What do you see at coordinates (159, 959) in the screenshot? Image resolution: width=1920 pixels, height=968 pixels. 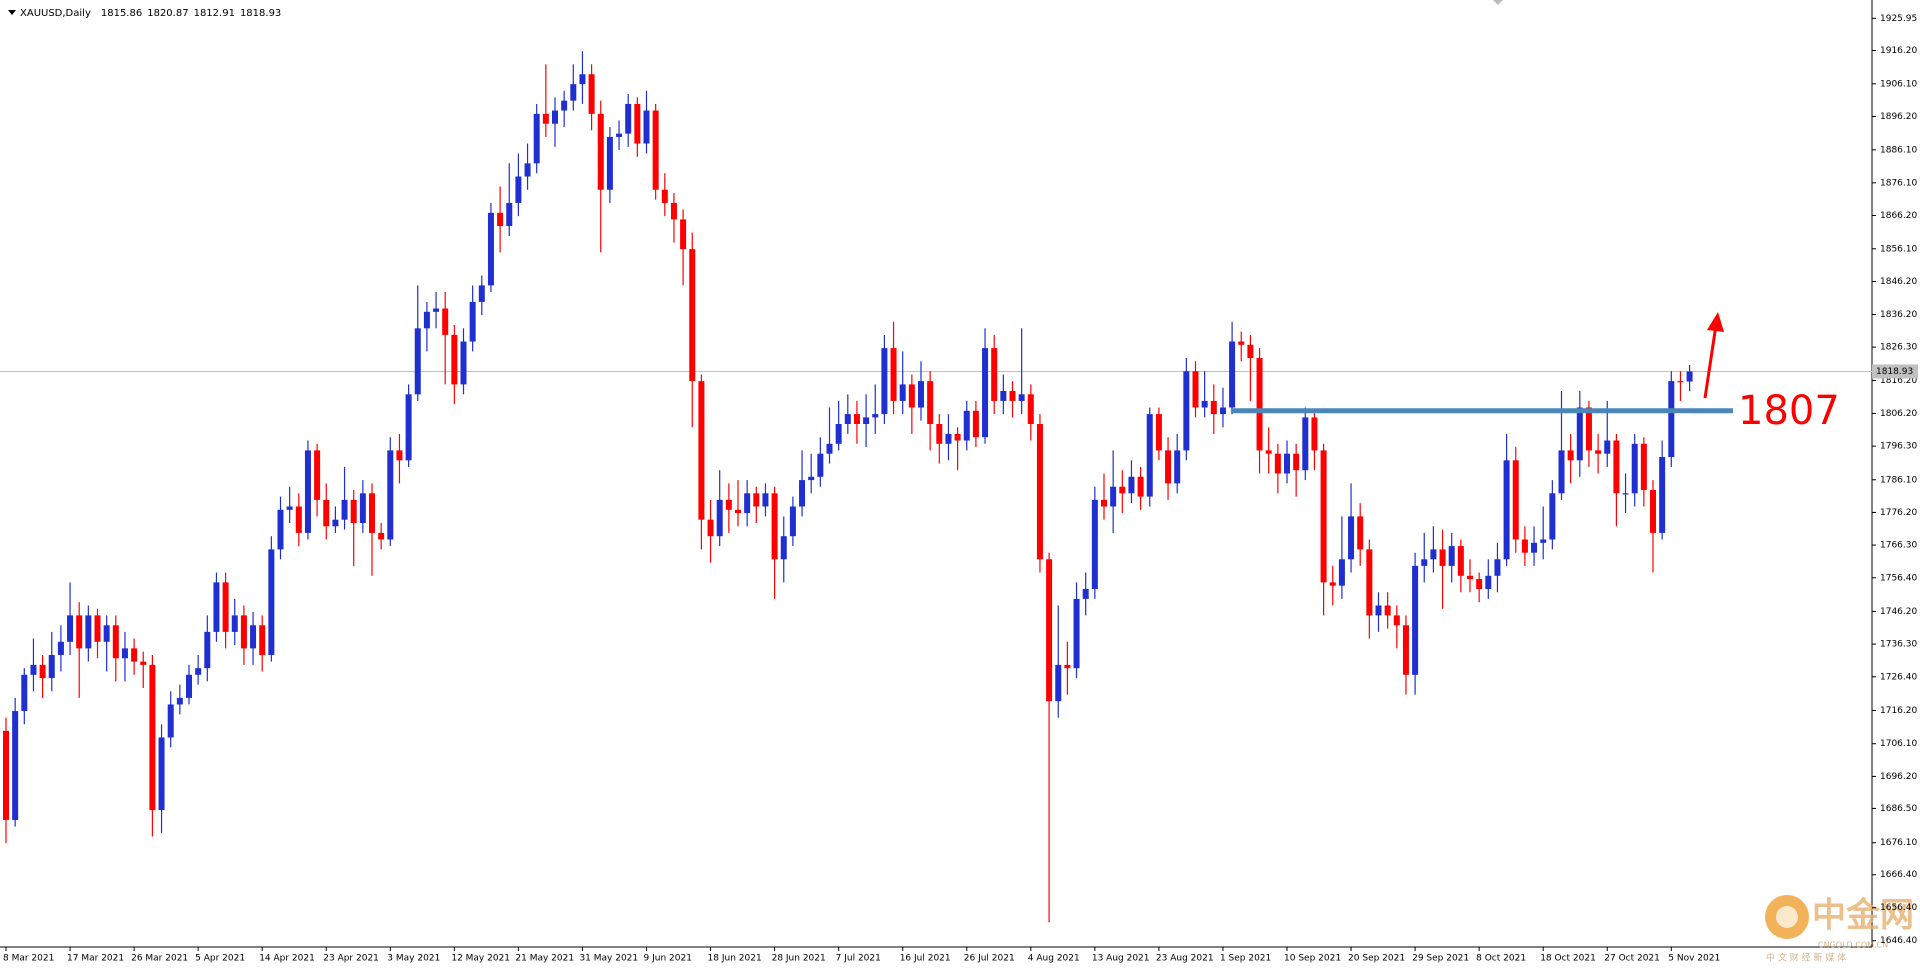 I see `x-tick-label: 26 Mar 2021` at bounding box center [159, 959].